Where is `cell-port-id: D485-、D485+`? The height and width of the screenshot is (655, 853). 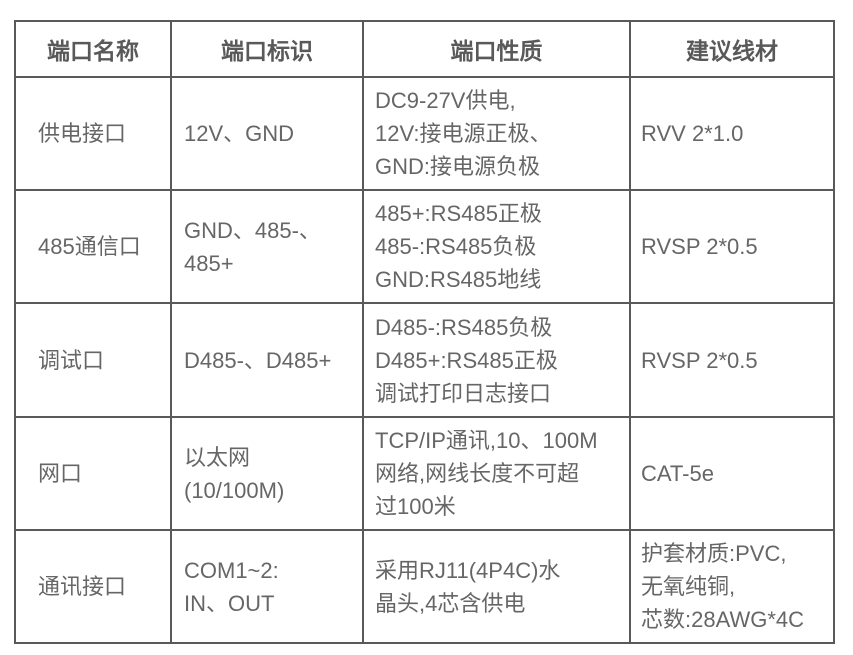 cell-port-id: D485-、D485+ is located at coordinates (267, 360).